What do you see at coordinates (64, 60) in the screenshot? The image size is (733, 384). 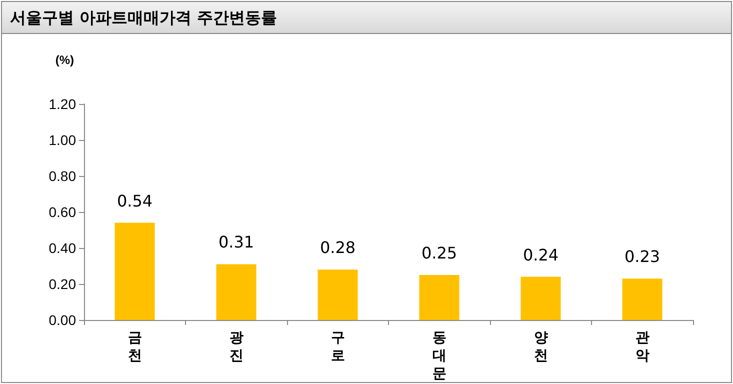 I see `y-axis-title: (%)` at bounding box center [64, 60].